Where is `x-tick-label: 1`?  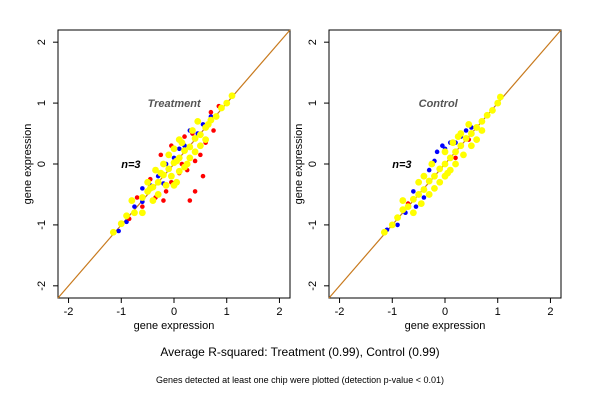
x-tick-label: 1 is located at coordinates (498, 312).